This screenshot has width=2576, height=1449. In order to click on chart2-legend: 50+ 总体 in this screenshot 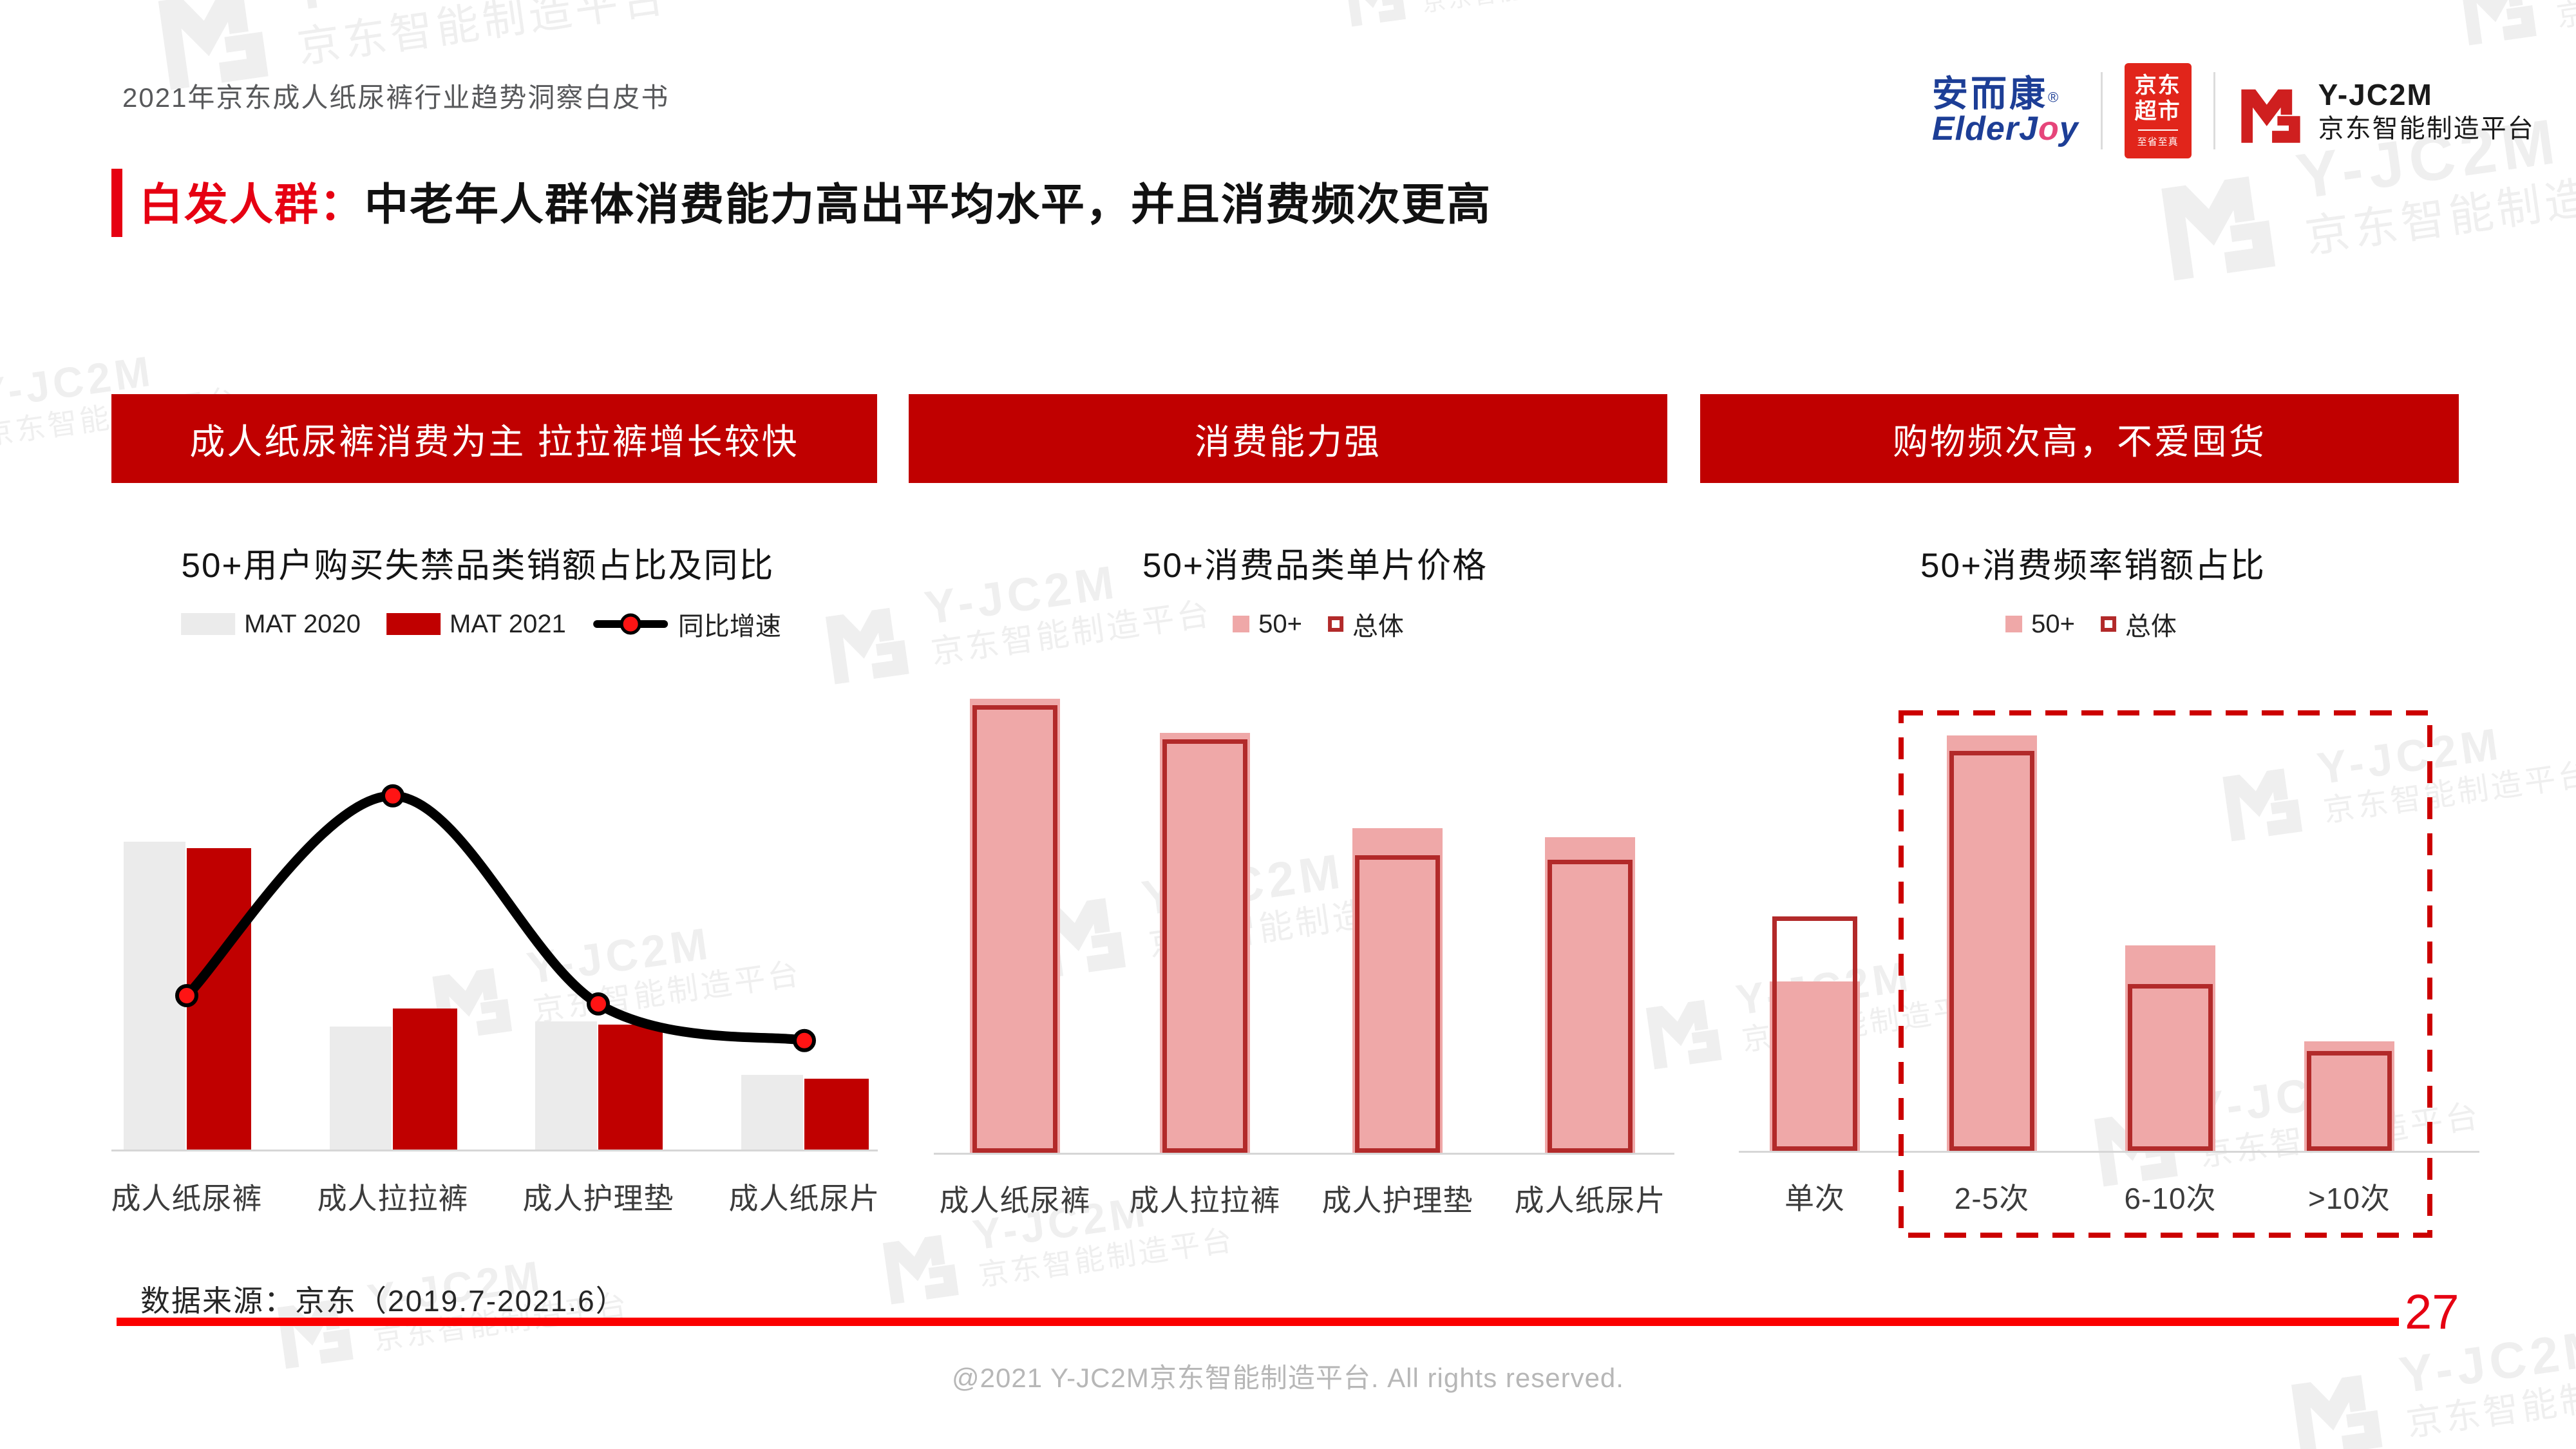, I will do `click(1319, 624)`.